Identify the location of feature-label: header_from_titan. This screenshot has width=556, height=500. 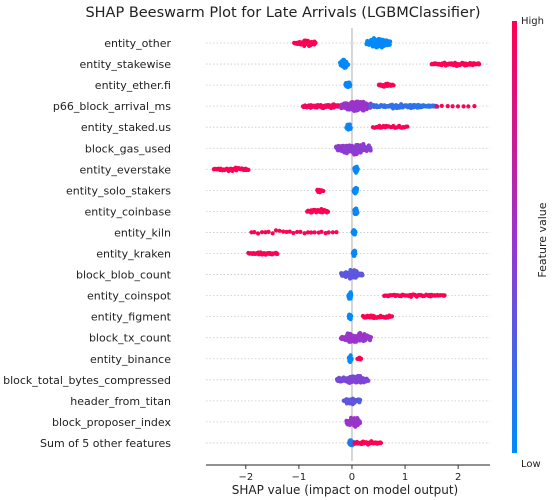
(120, 401).